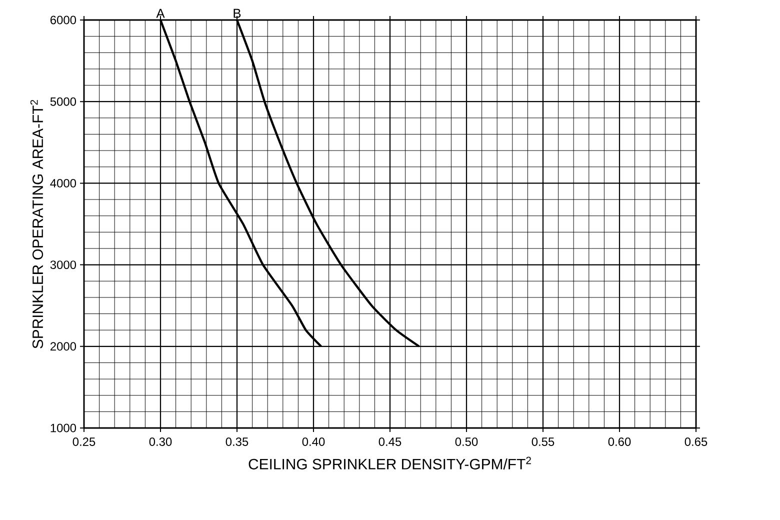 This screenshot has height=520, width=780. What do you see at coordinates (313, 442) in the screenshot?
I see `x-tick-label: 0.40` at bounding box center [313, 442].